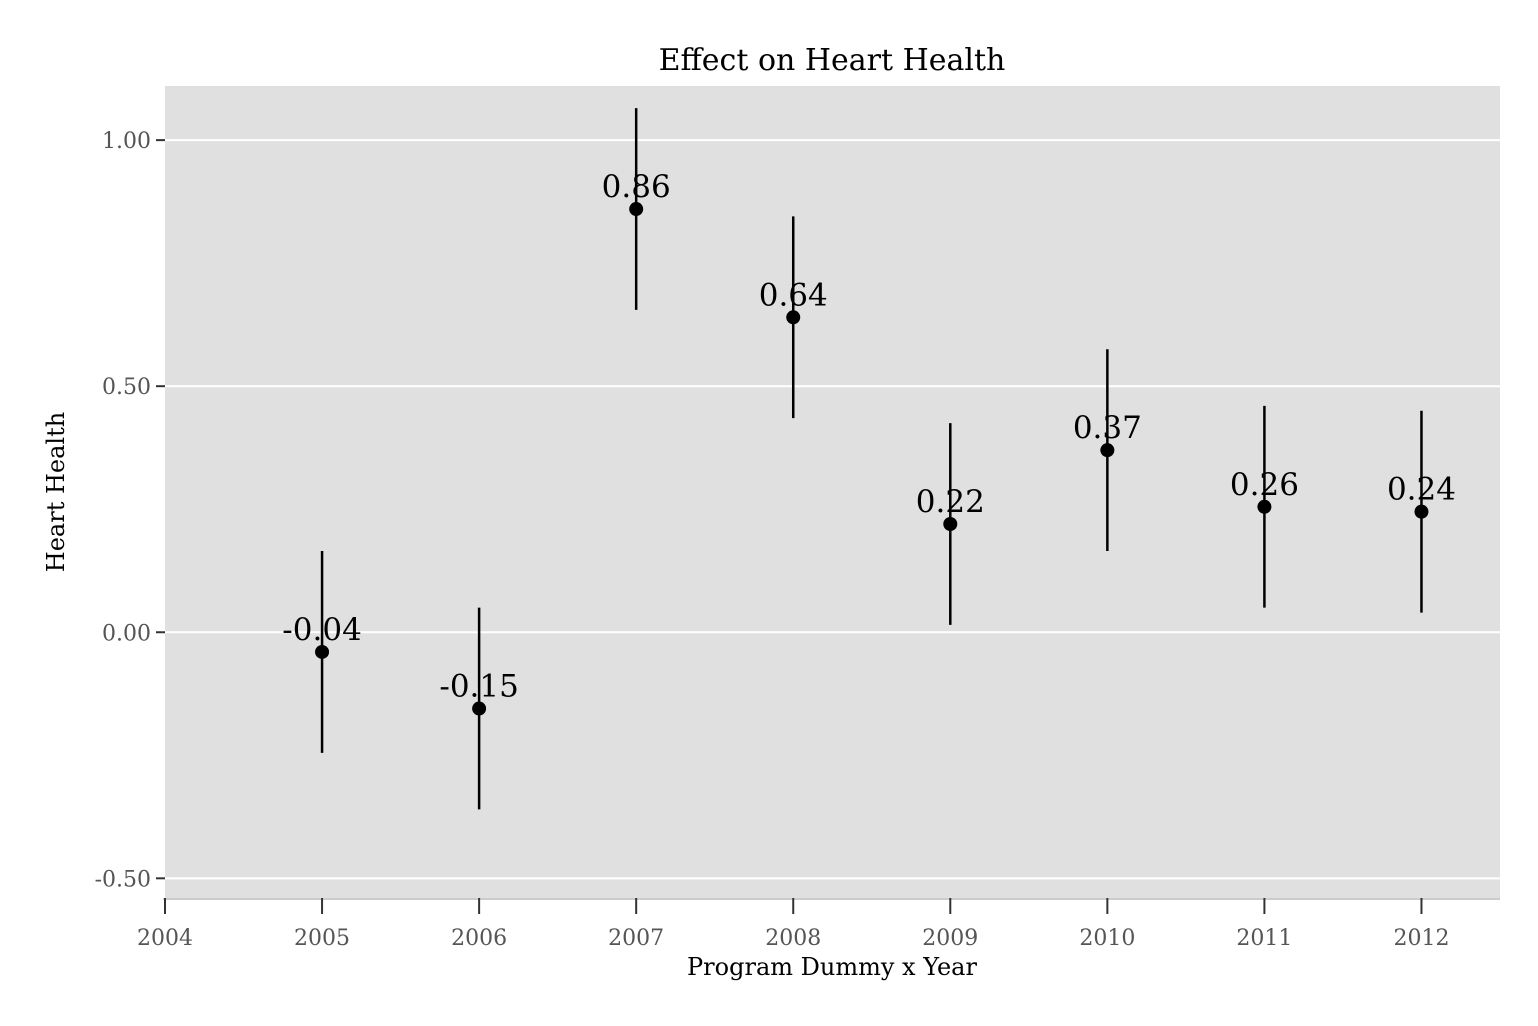 Image resolution: width=1538 pixels, height=1026 pixels. What do you see at coordinates (793, 295) in the screenshot?
I see `data-label: 0.64` at bounding box center [793, 295].